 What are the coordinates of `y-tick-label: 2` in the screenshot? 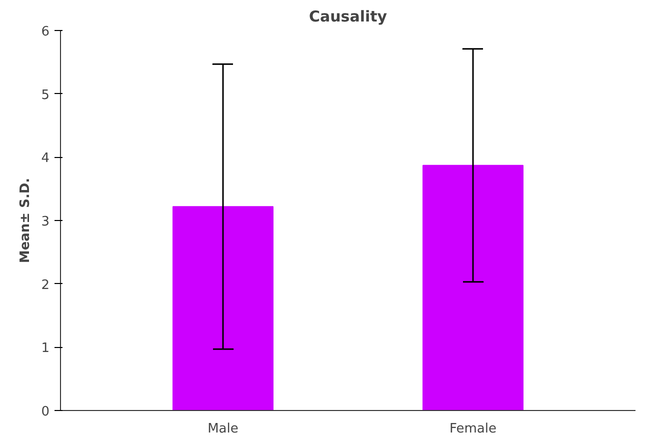 It's located at (45, 285).